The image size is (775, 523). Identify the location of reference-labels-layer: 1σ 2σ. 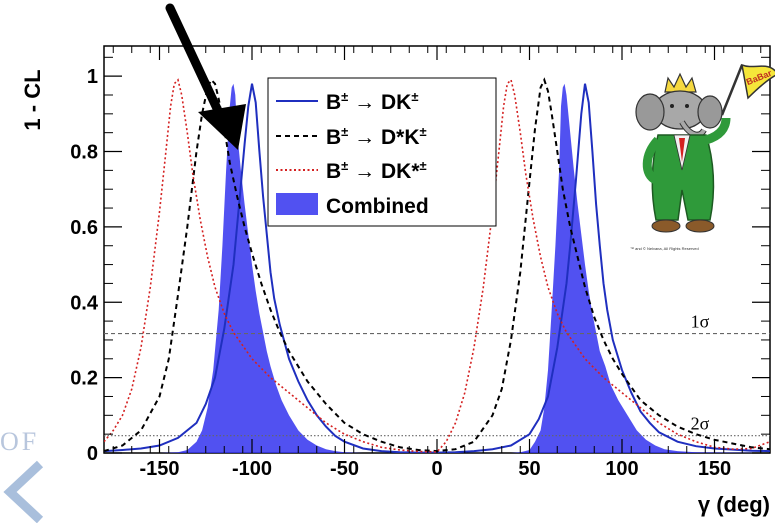
(700, 373).